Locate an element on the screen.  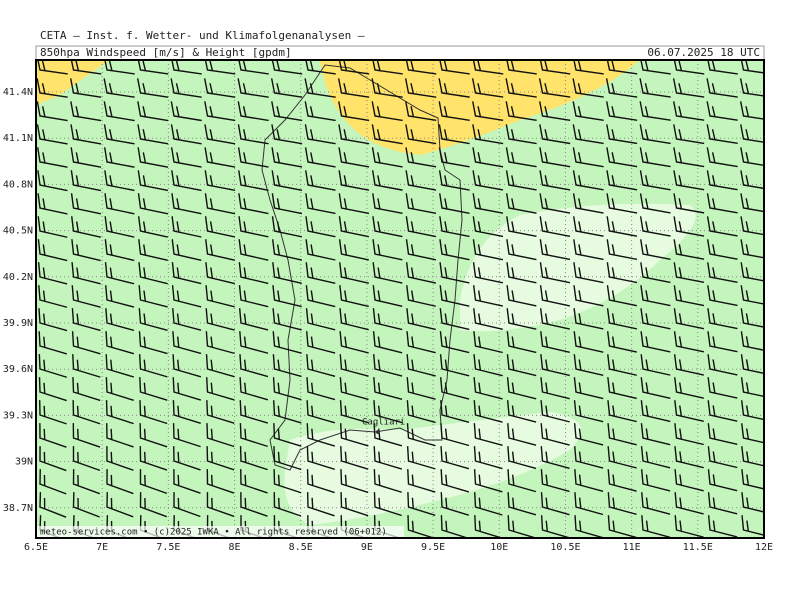
lat-label: 39.9N is located at coordinates (18, 323).